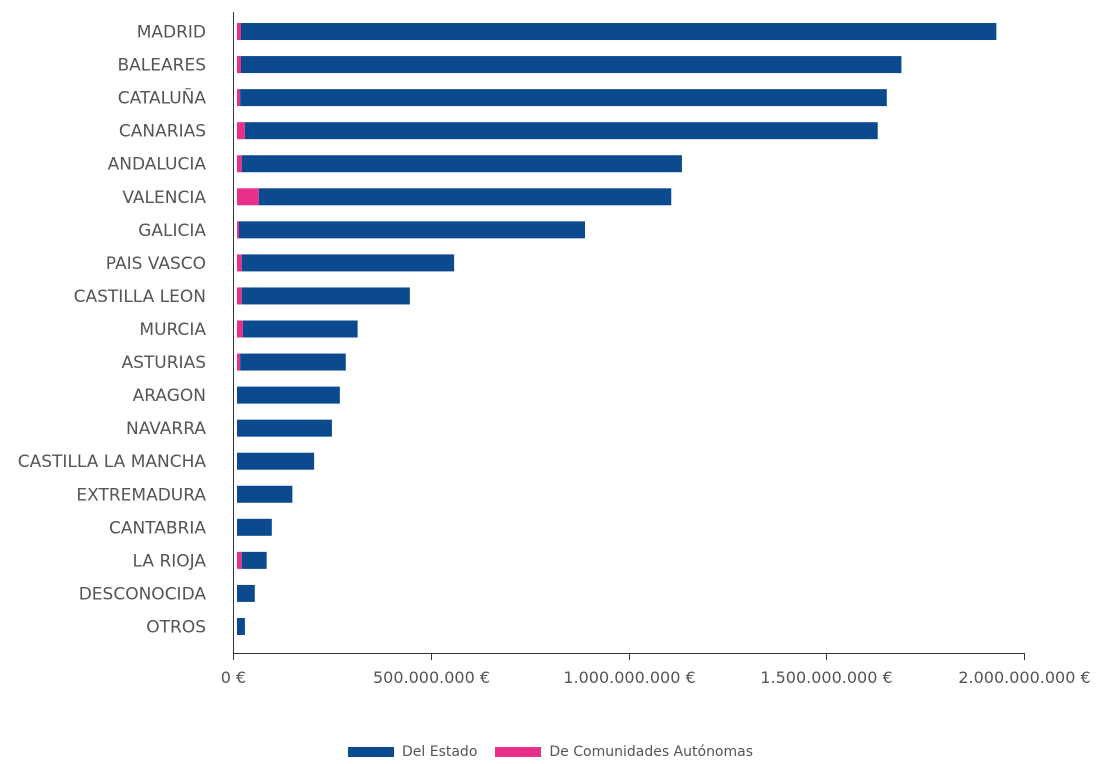  I want to click on bar-pais-vasco-del-estado, so click(348, 263).